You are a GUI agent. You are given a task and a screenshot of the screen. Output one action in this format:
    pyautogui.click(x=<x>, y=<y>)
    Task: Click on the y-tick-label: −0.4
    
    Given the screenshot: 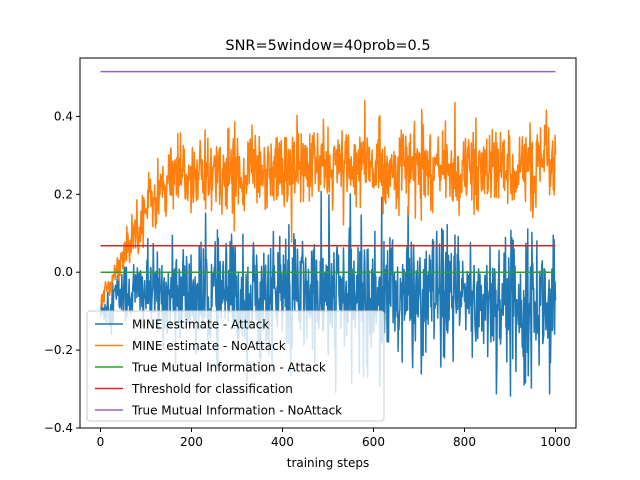 What is the action you would take?
    pyautogui.click(x=58, y=428)
    